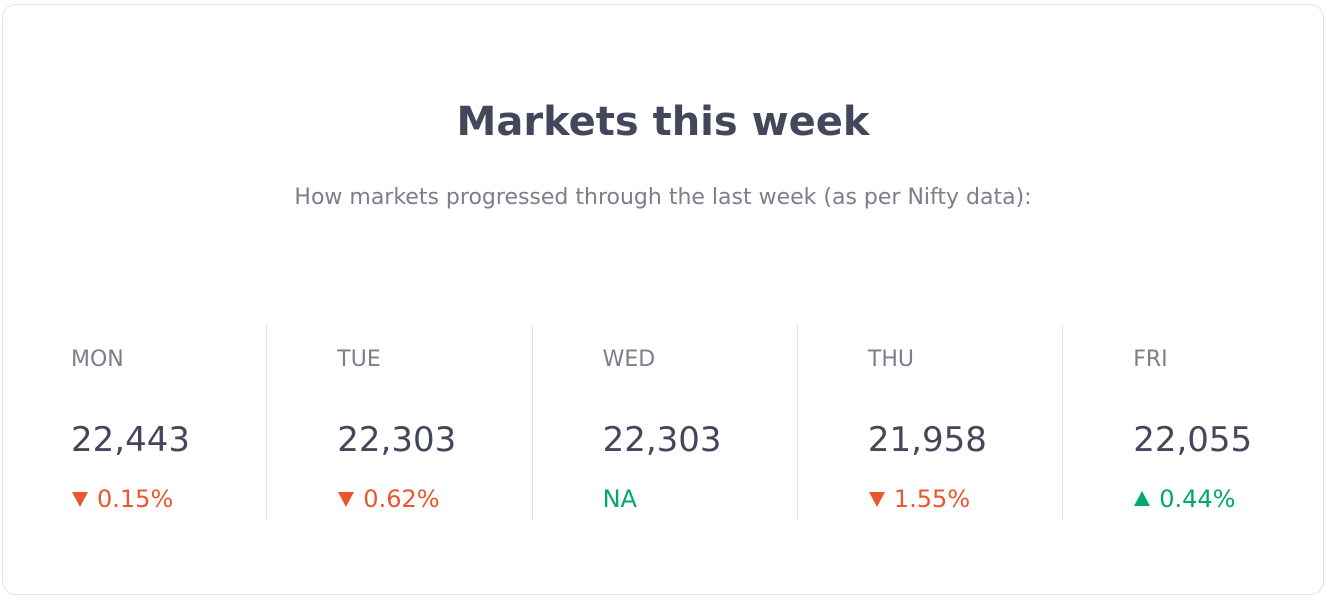 This screenshot has width=1328, height=600. Describe the element at coordinates (97, 359) in the screenshot. I see `day-label: MON` at that location.